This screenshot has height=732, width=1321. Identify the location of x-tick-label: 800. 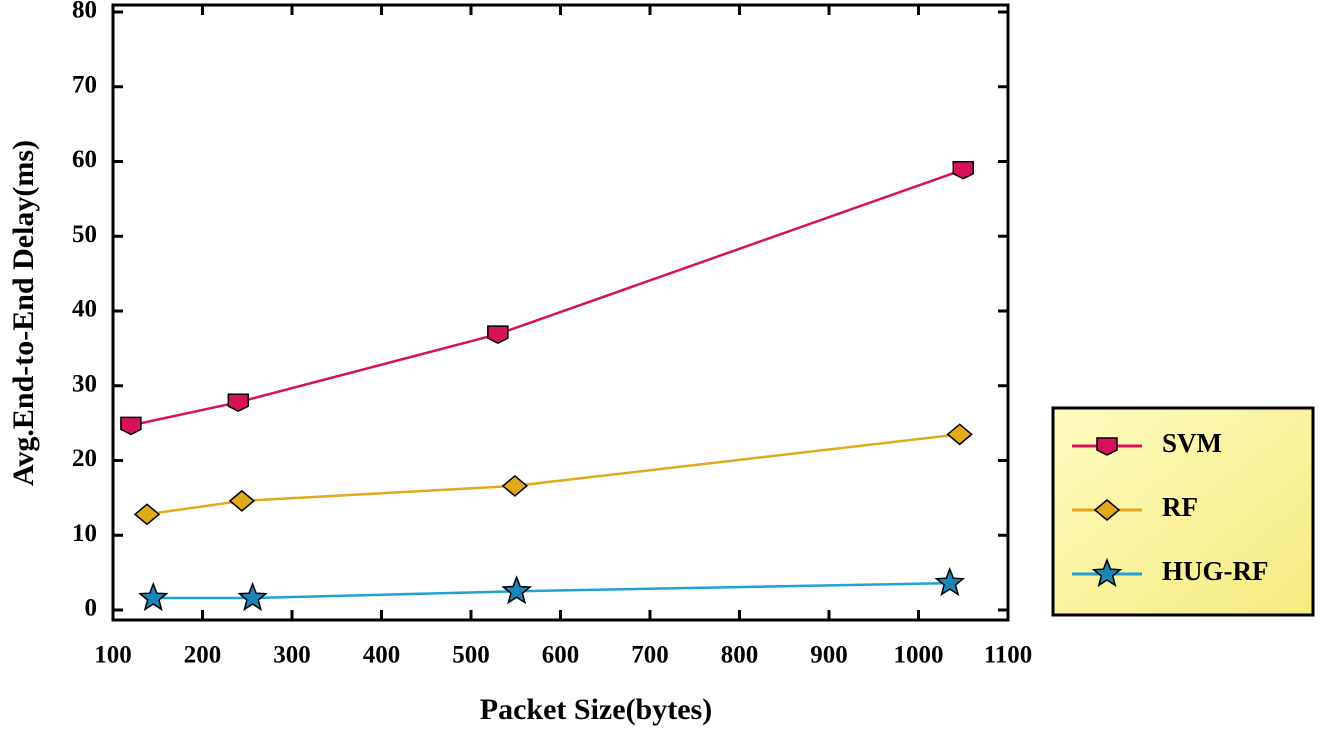
(740, 655).